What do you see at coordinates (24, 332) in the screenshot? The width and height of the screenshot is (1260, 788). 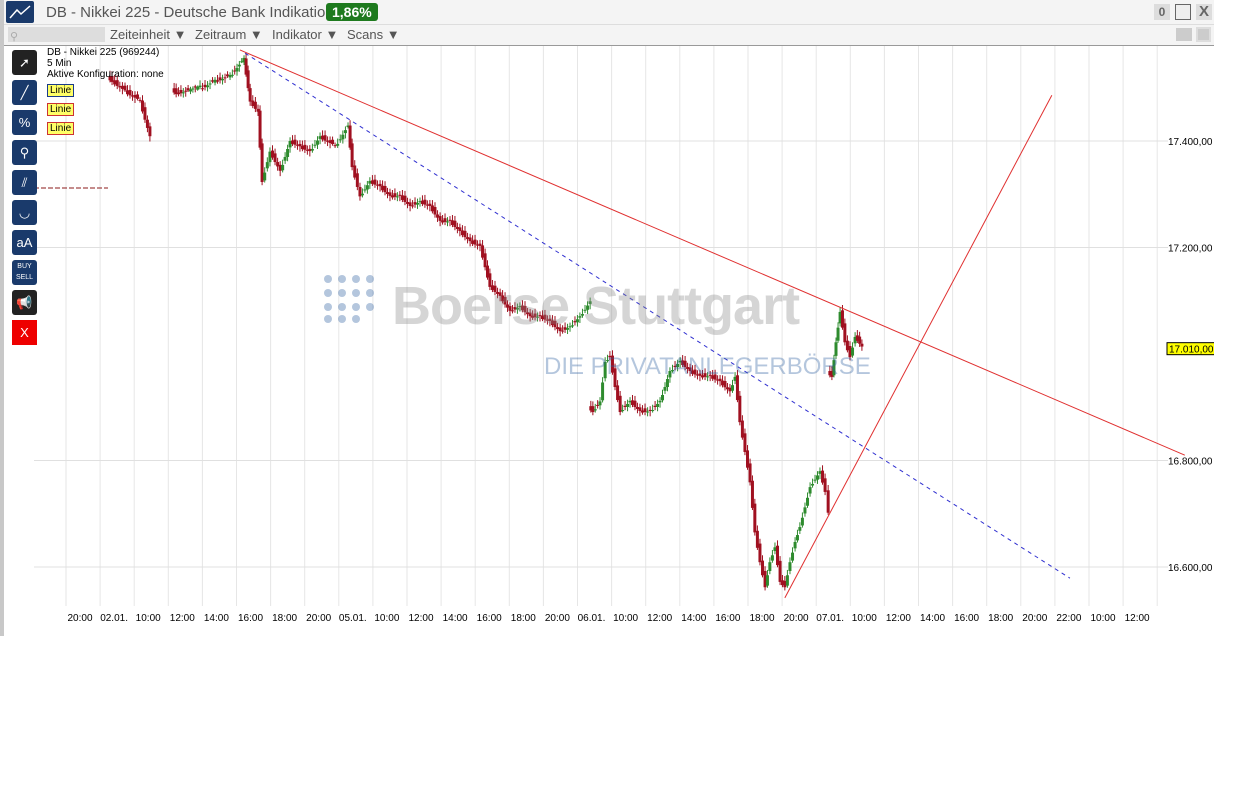 I see `delete-tool-icon: X` at bounding box center [24, 332].